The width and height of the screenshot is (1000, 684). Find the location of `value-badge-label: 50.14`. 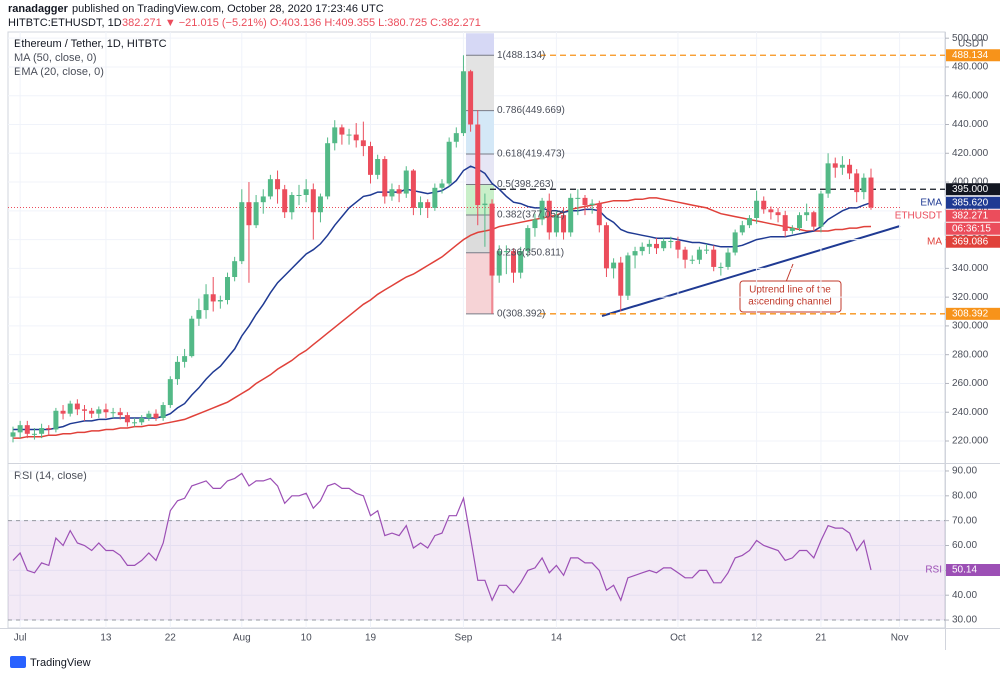

value-badge-label: 50.14 is located at coordinates (964, 570).